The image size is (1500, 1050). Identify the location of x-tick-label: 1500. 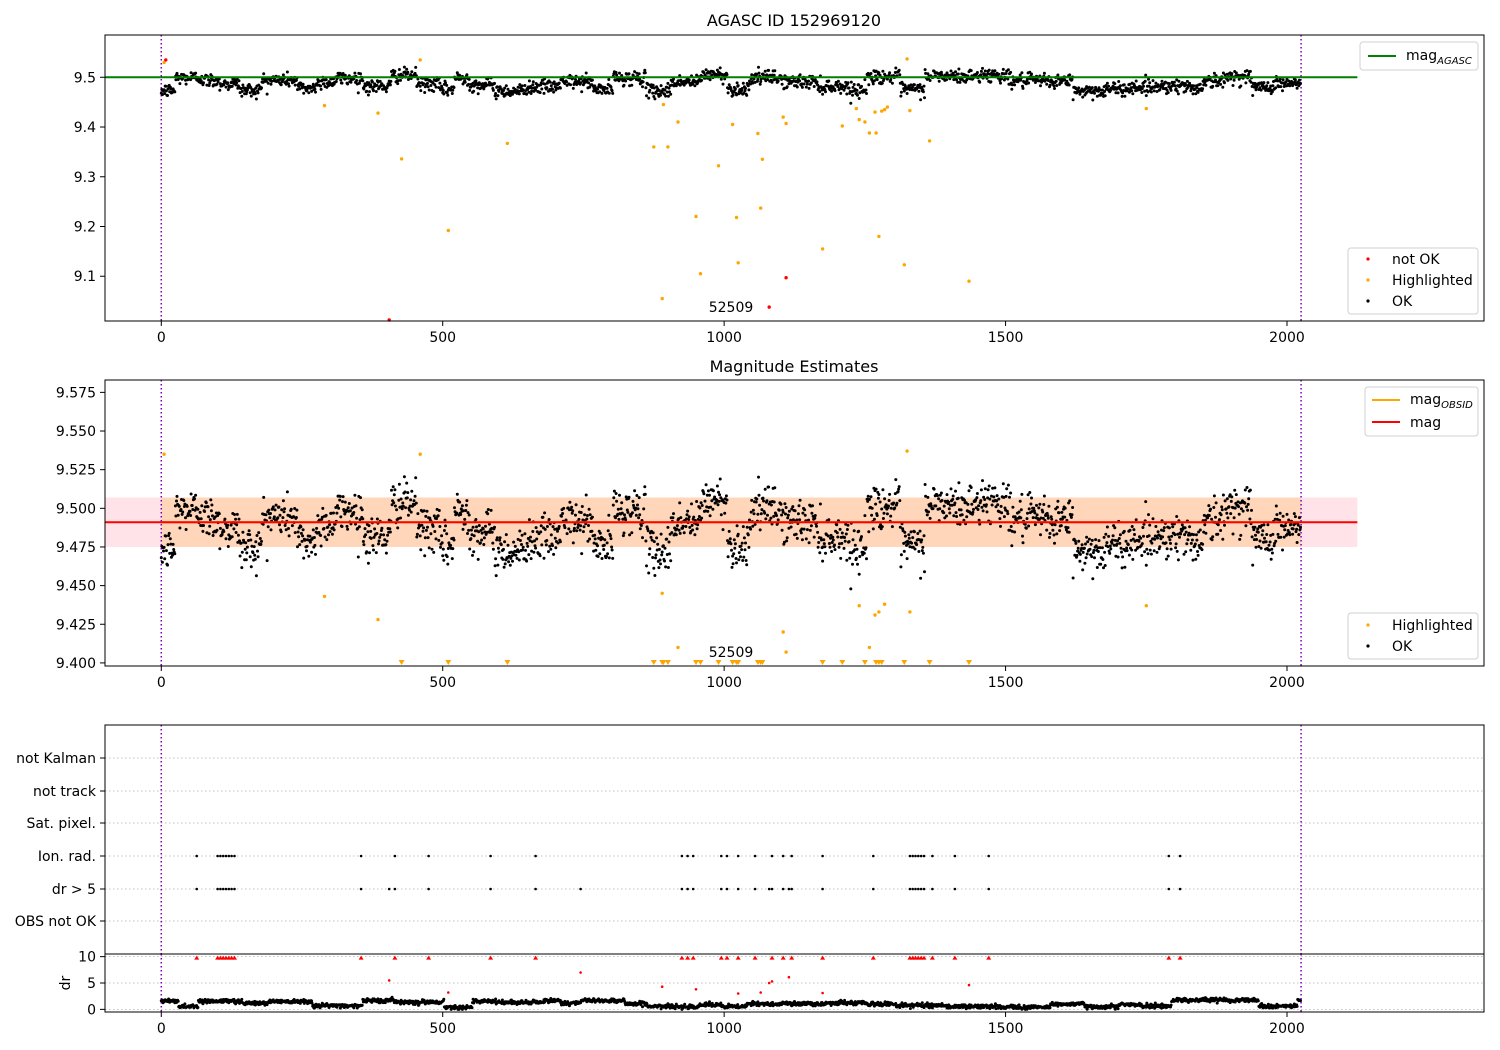
(1006, 338).